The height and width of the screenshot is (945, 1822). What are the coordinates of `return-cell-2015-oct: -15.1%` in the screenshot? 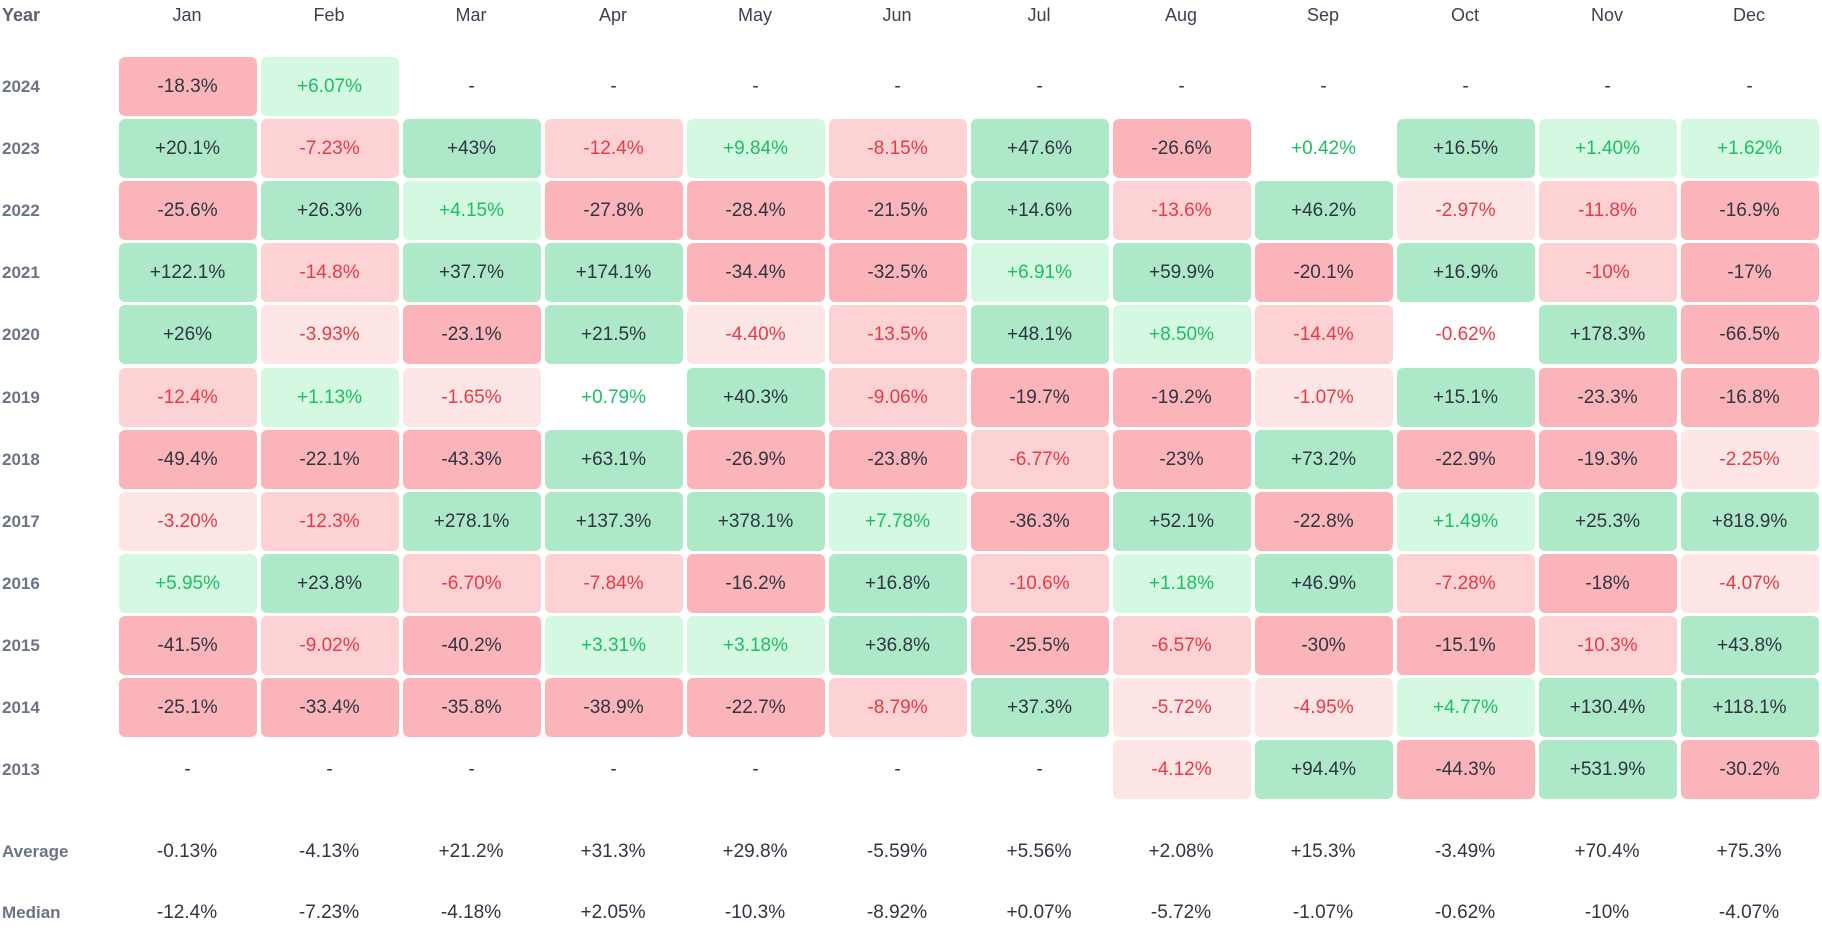 It's located at (1465, 645).